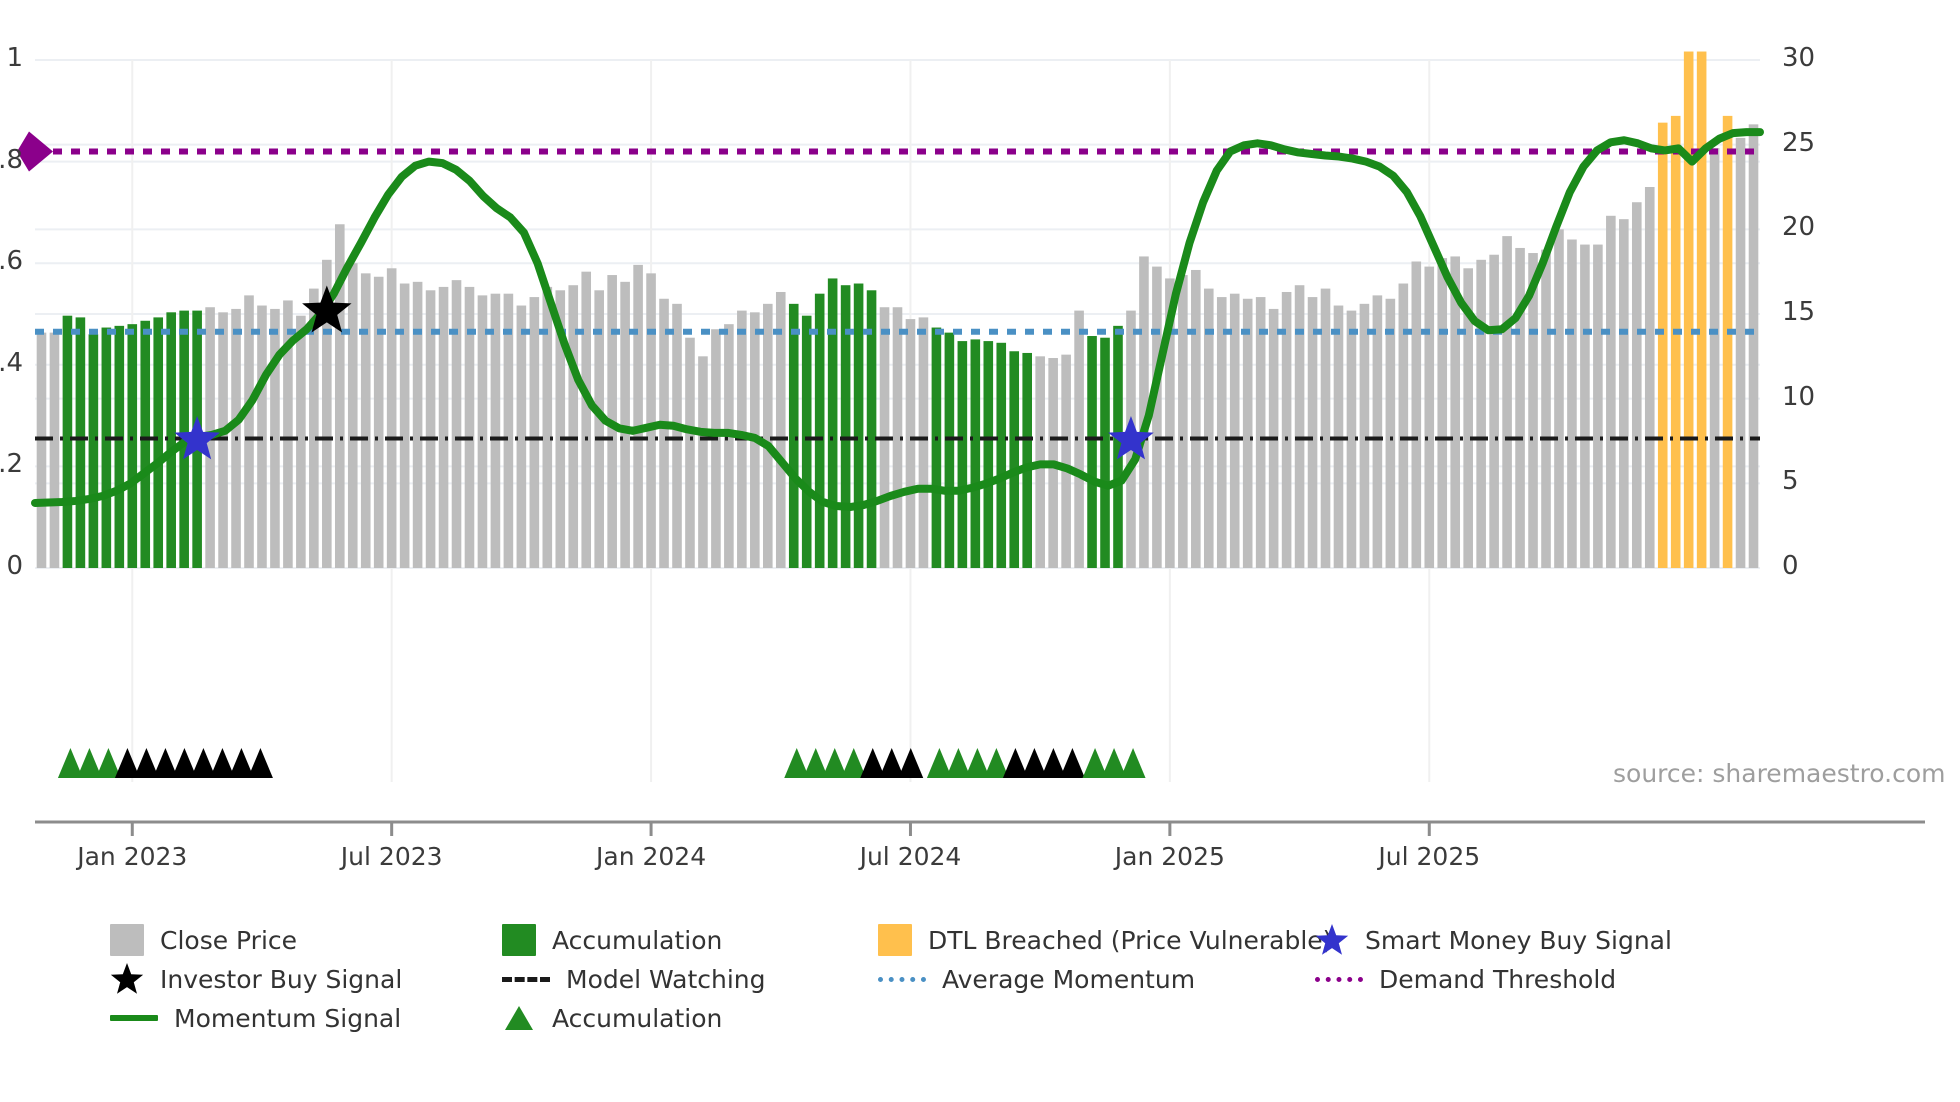 The height and width of the screenshot is (1102, 1960). What do you see at coordinates (1498, 979) in the screenshot?
I see `legend-label: Demand Threshold` at bounding box center [1498, 979].